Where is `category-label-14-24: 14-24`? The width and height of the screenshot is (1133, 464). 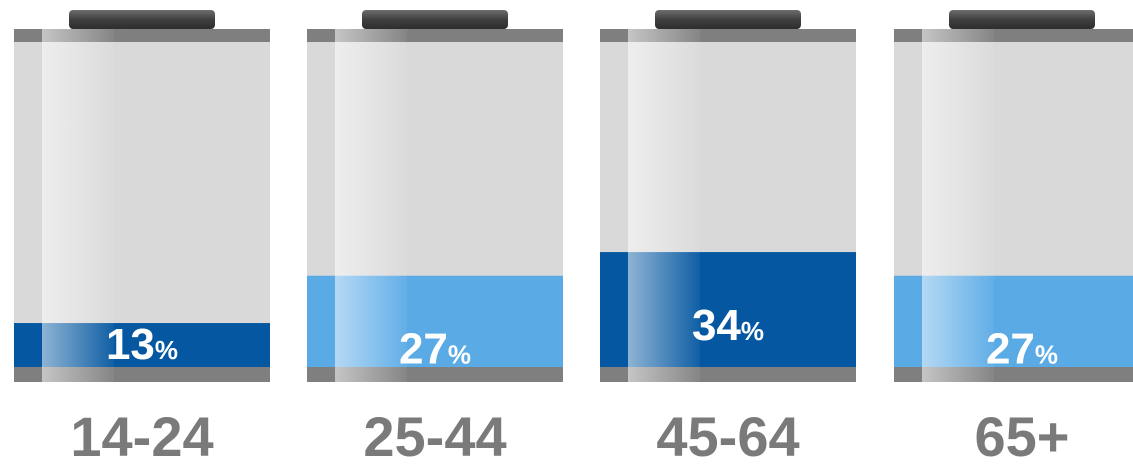
category-label-14-24: 14-24 is located at coordinates (141, 434).